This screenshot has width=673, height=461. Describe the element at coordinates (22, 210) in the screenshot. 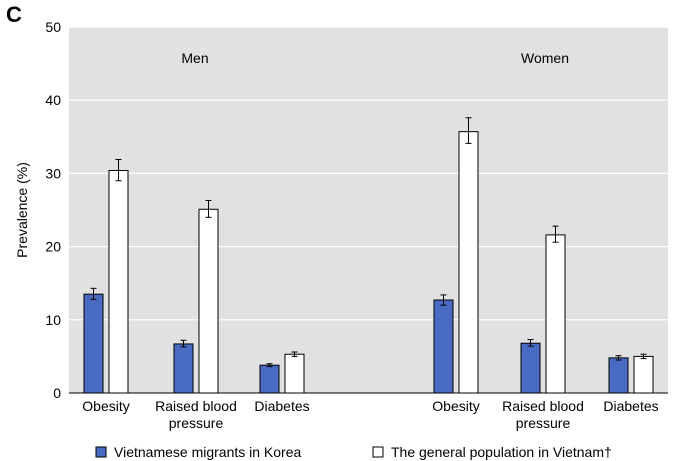

I see `y-axis-title: Prevalence (%)` at that location.